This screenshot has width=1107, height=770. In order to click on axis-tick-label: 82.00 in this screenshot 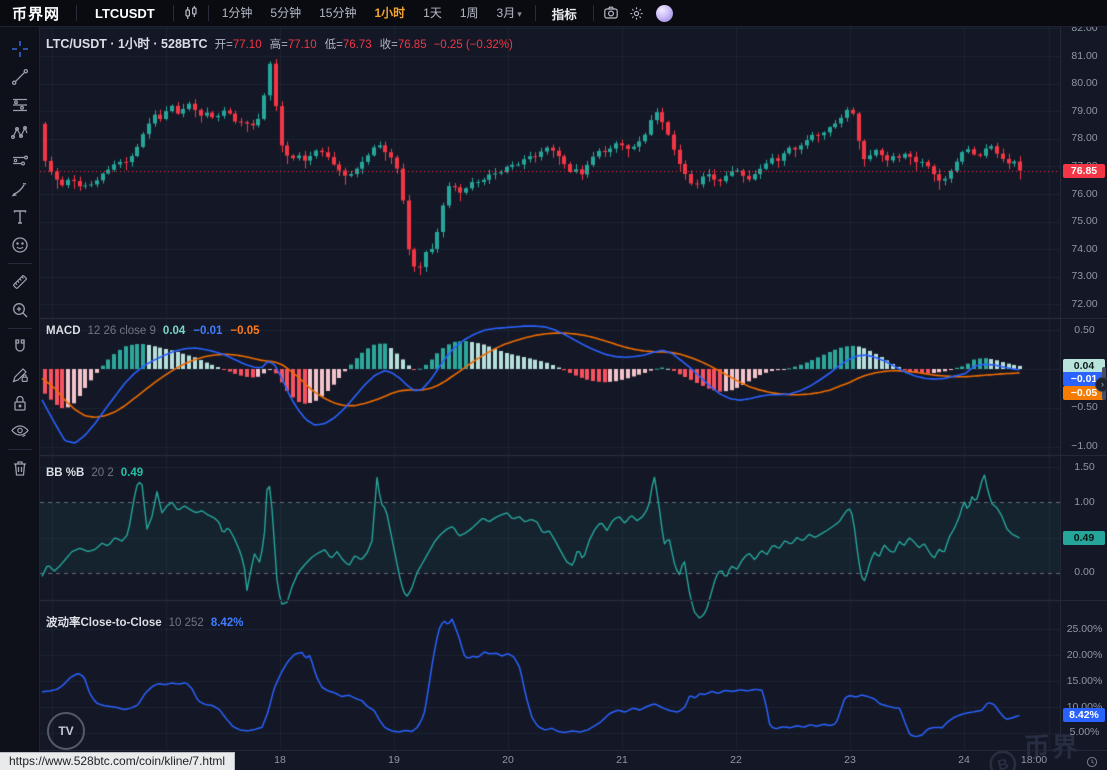, I will do `click(1084, 30)`.